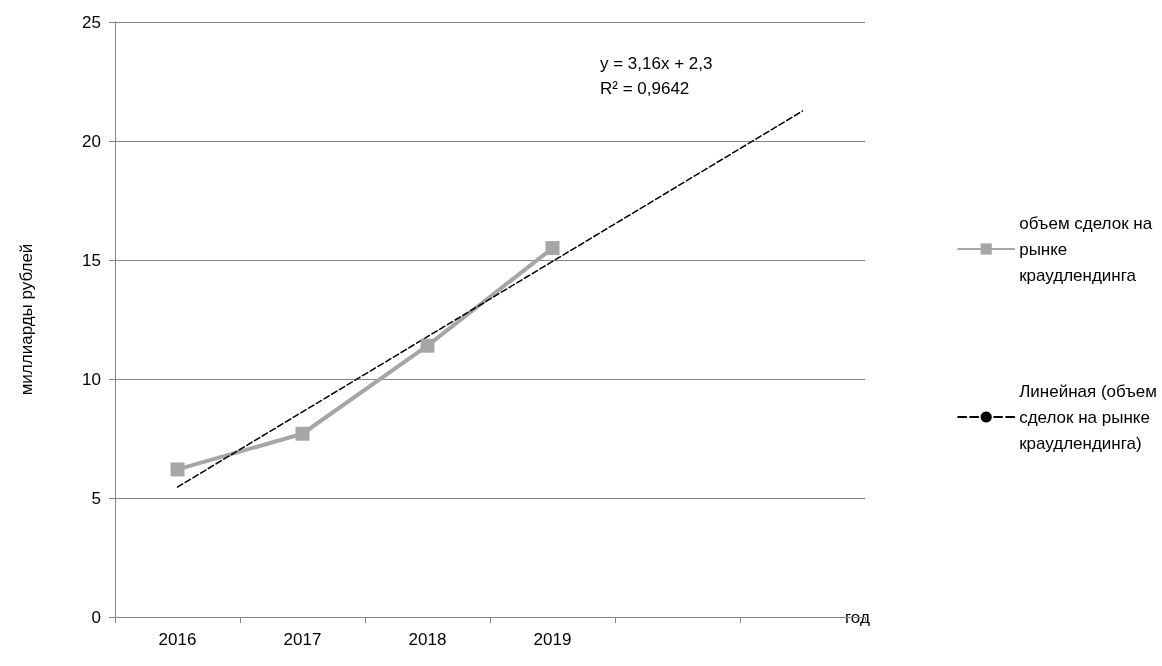 This screenshot has width=1162, height=666. I want to click on y-tick-label: 5, so click(96, 498).